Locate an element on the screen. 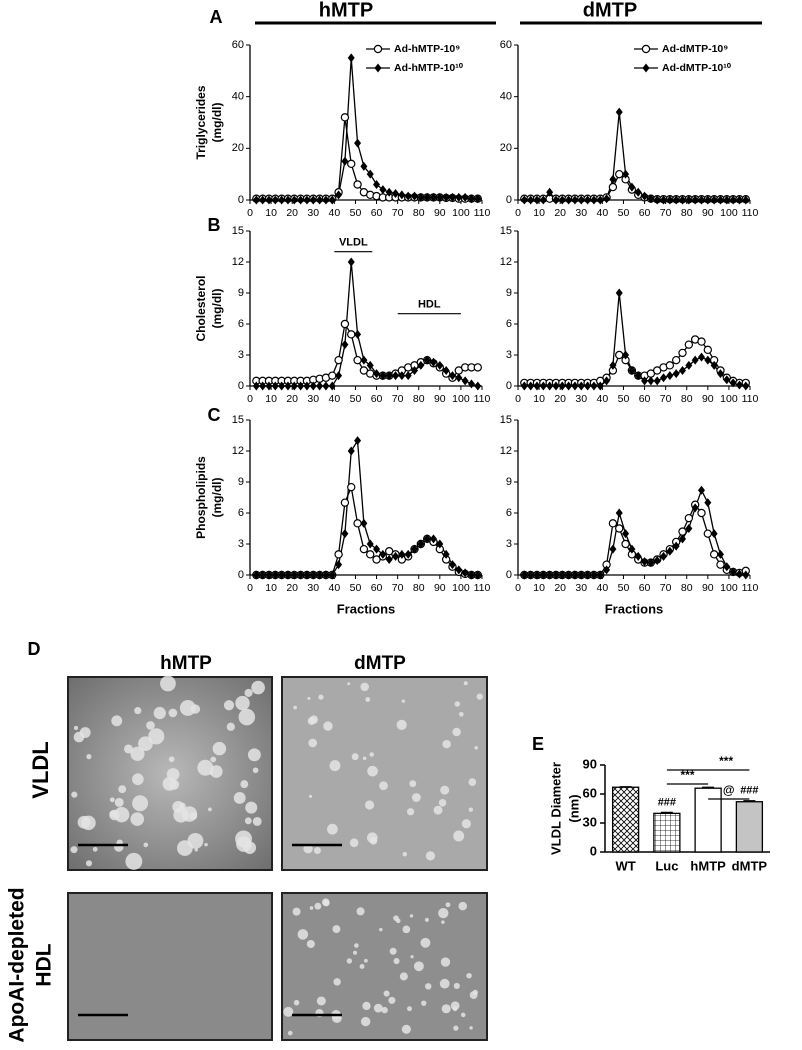 Image resolution: width=802 pixels, height=1050 pixels. x-tick-label: 30 is located at coordinates (313, 213).